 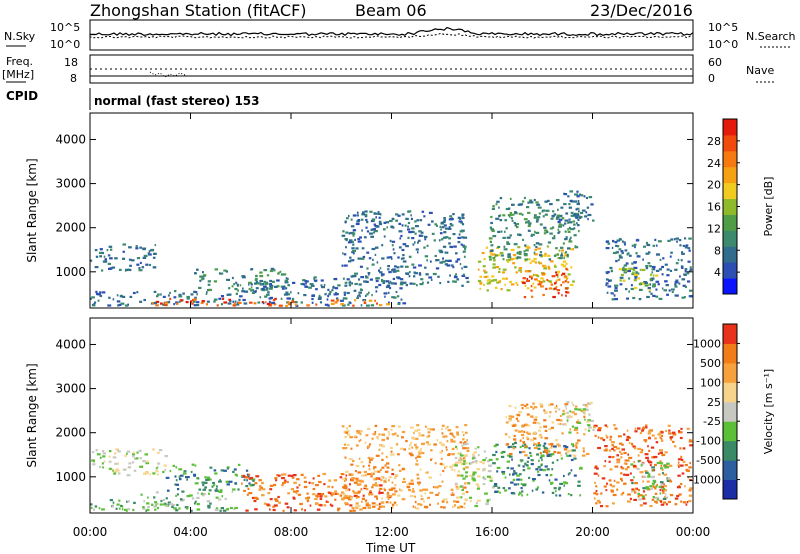 I want to click on x-tick-label: 12:00, so click(x=391, y=532).